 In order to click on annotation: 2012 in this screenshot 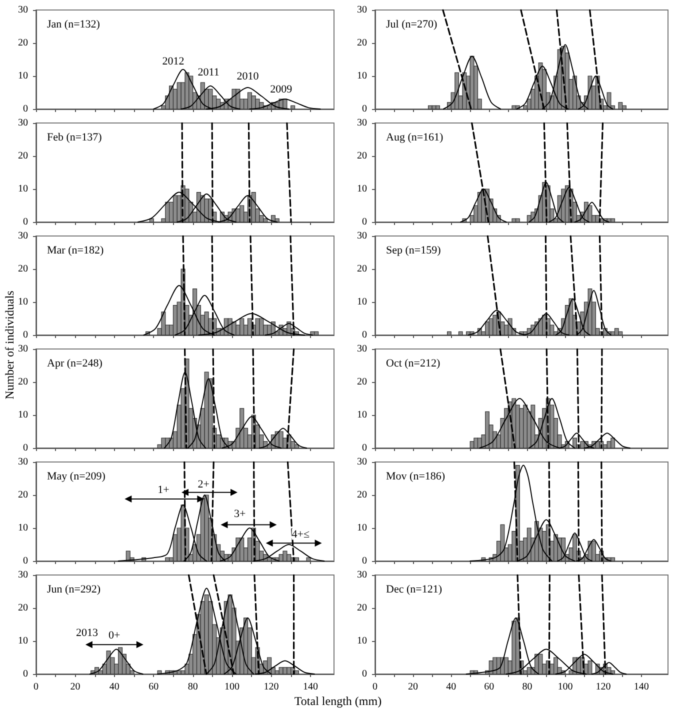, I will do `click(173, 61)`.